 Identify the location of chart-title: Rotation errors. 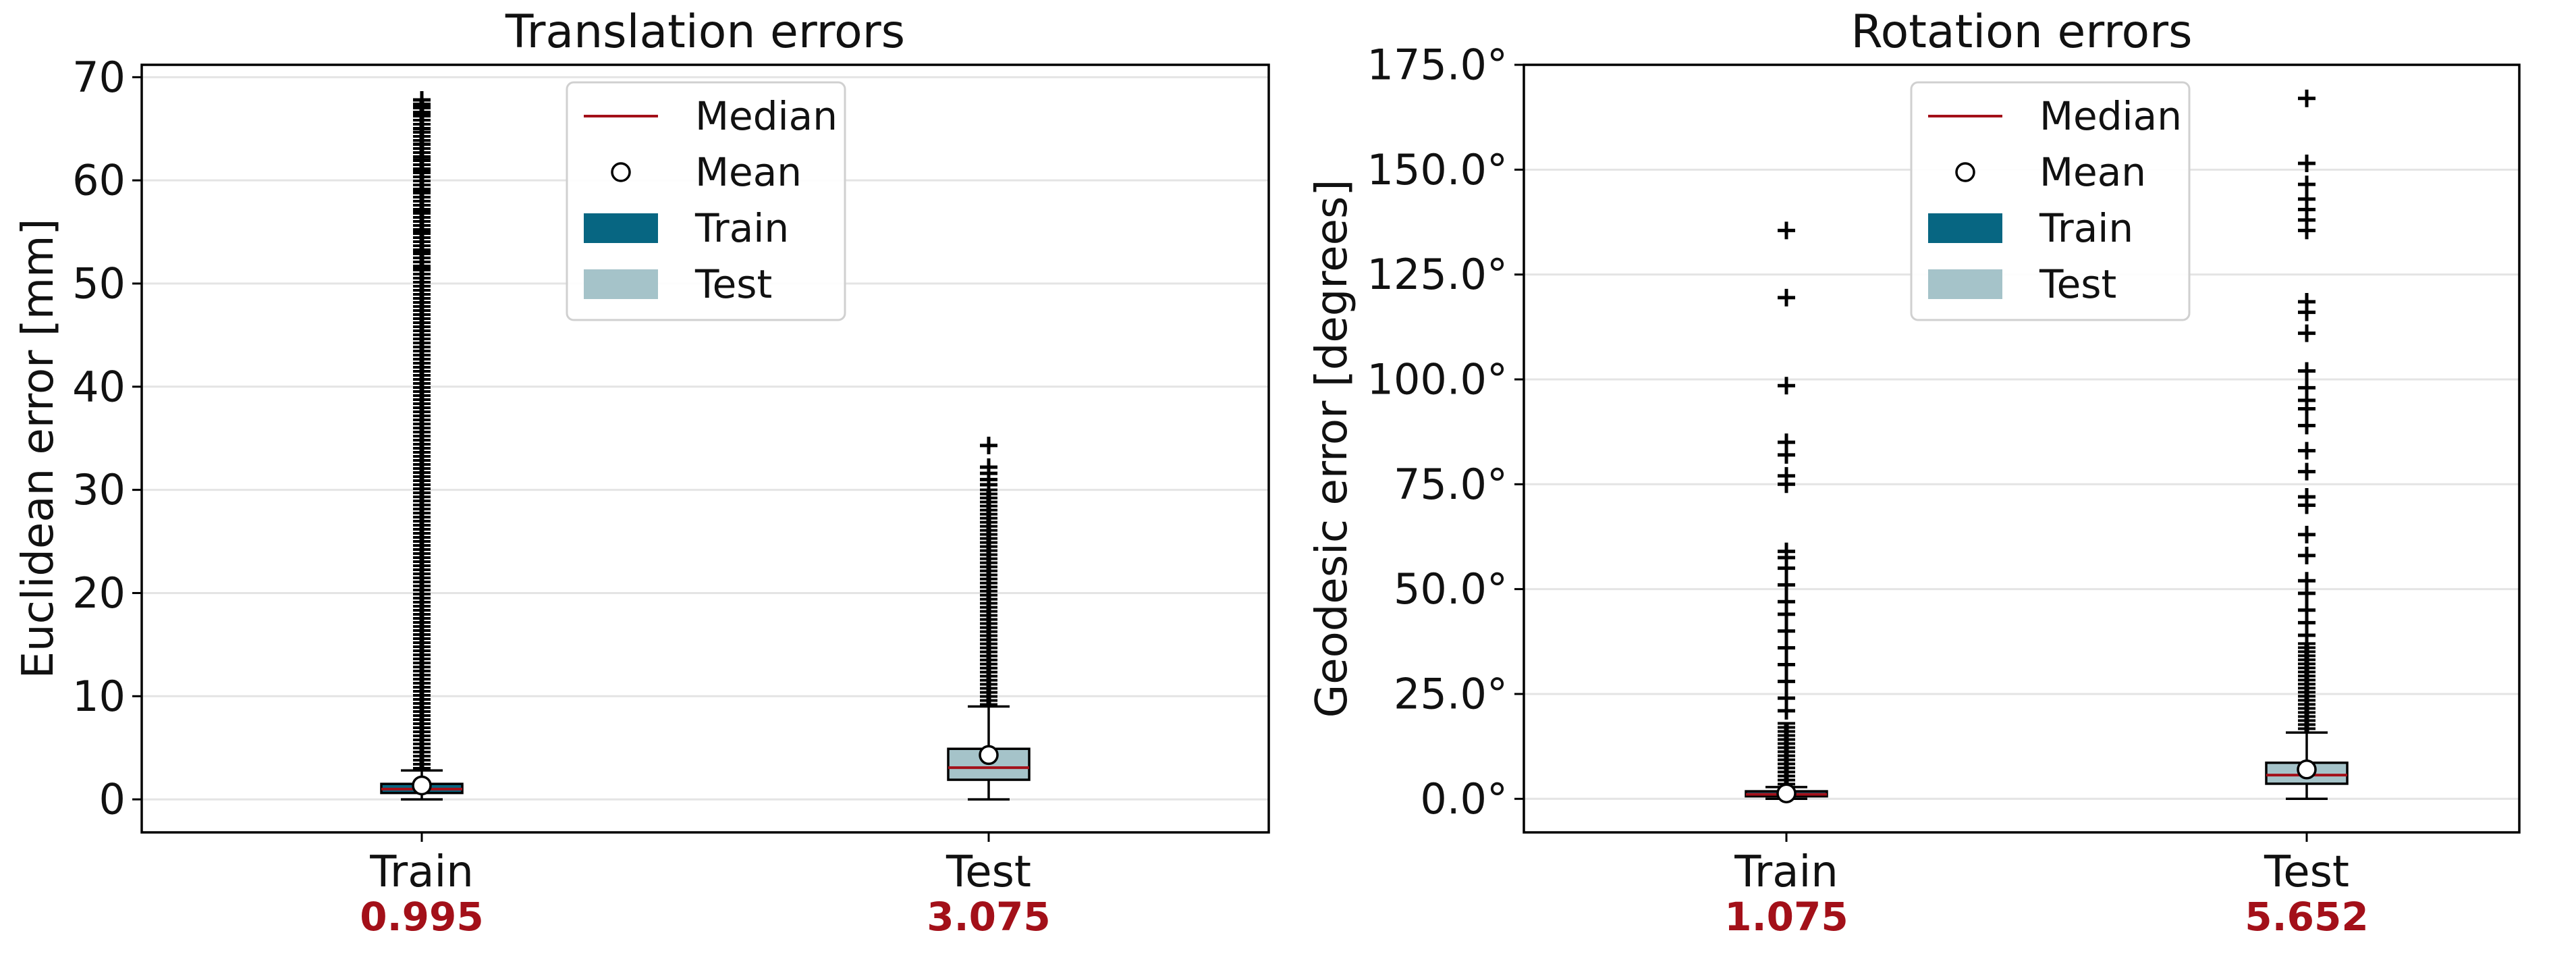
(2021, 32).